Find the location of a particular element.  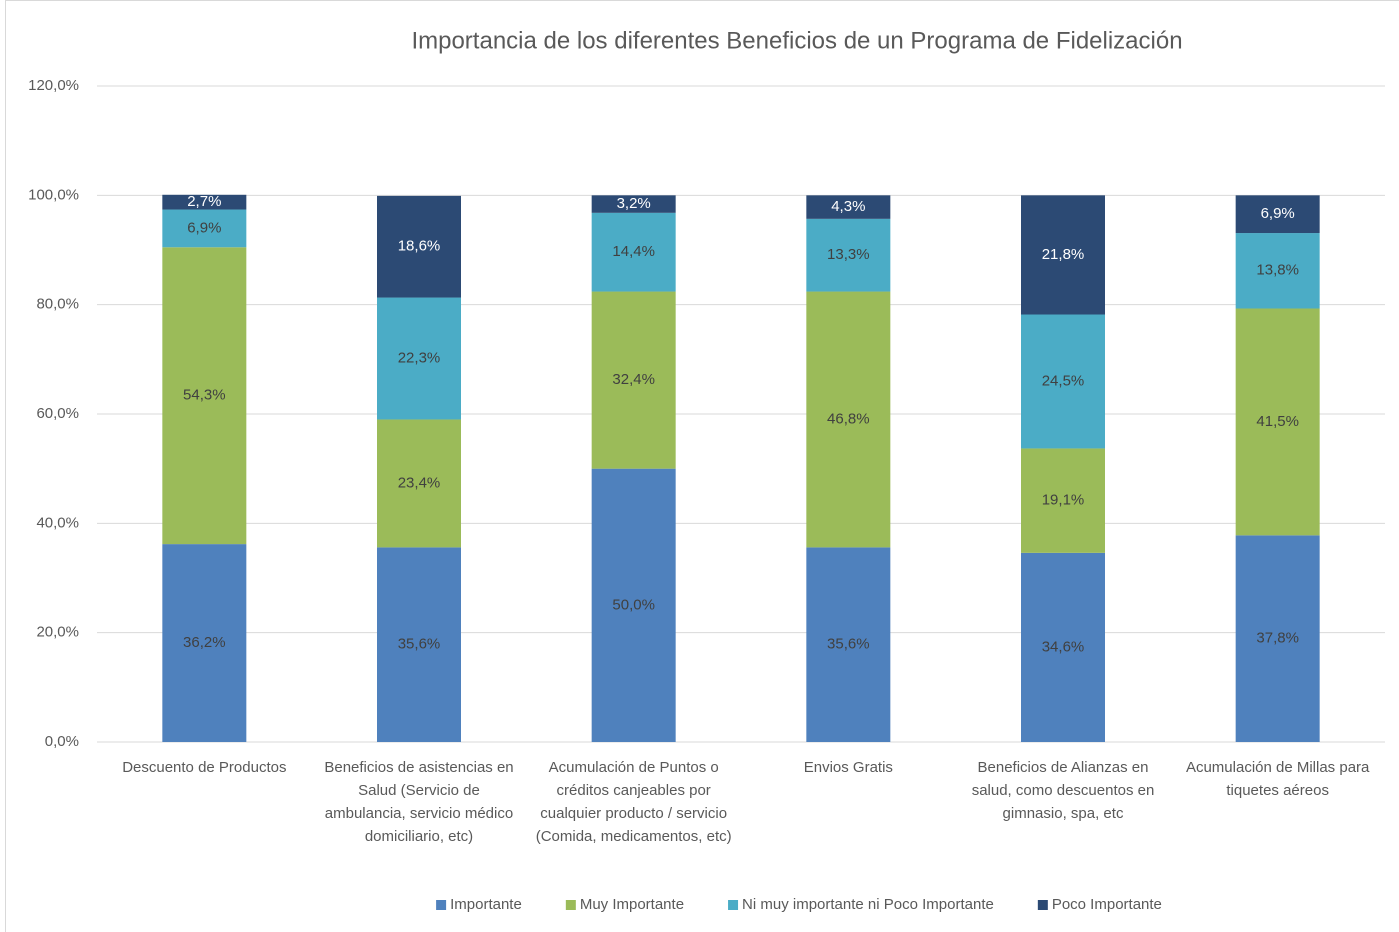

x-tick-label: Envios Gratis is located at coordinates (848, 767).